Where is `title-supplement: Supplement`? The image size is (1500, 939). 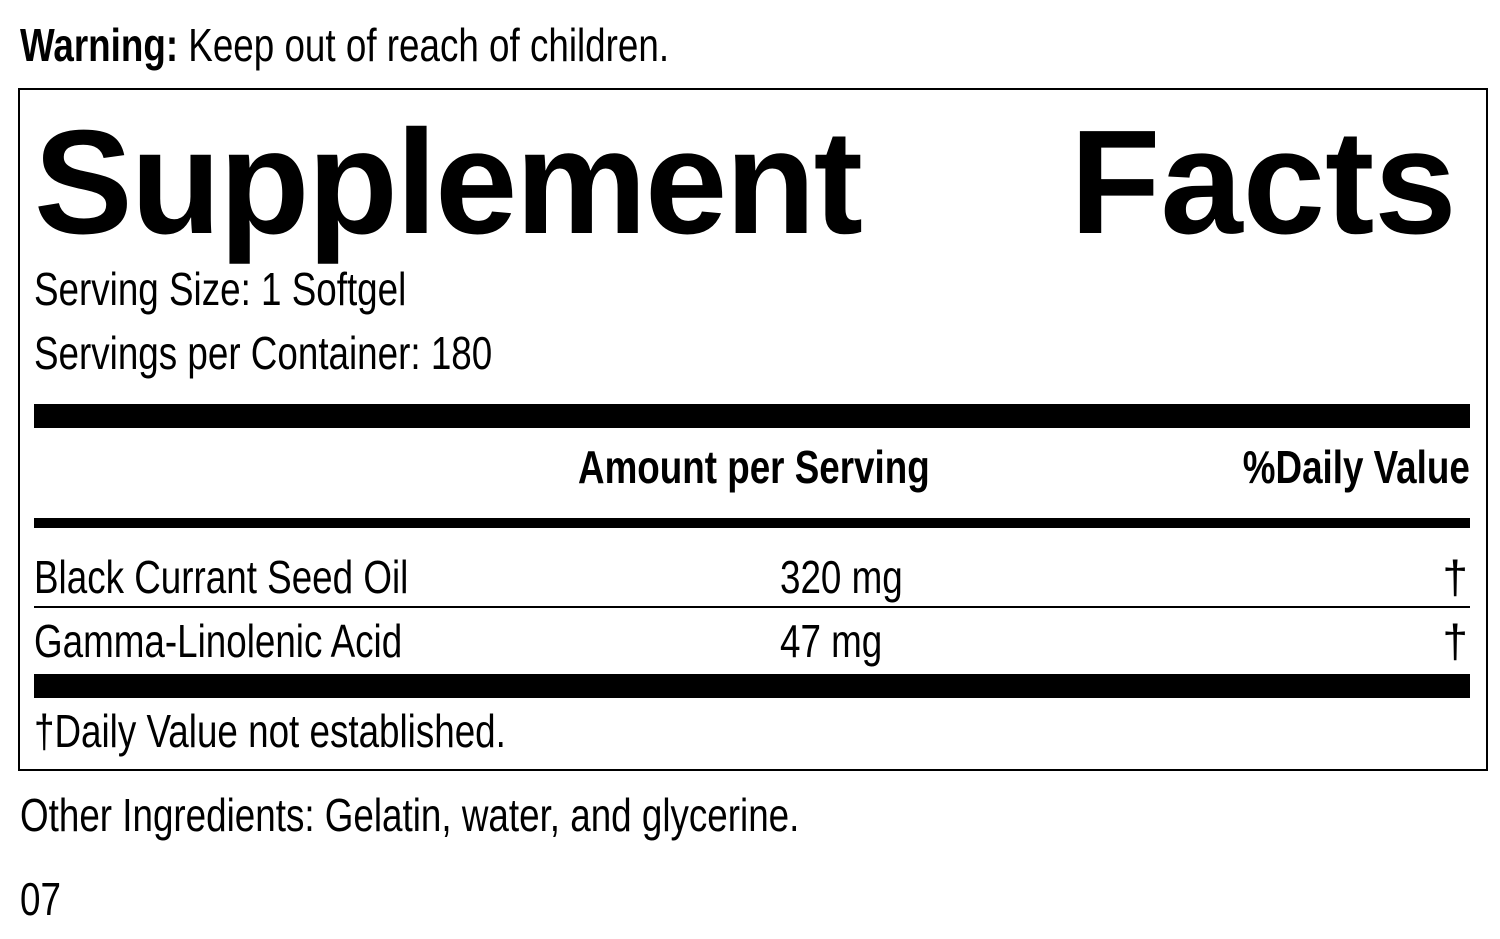 title-supplement: Supplement is located at coordinates (448, 182).